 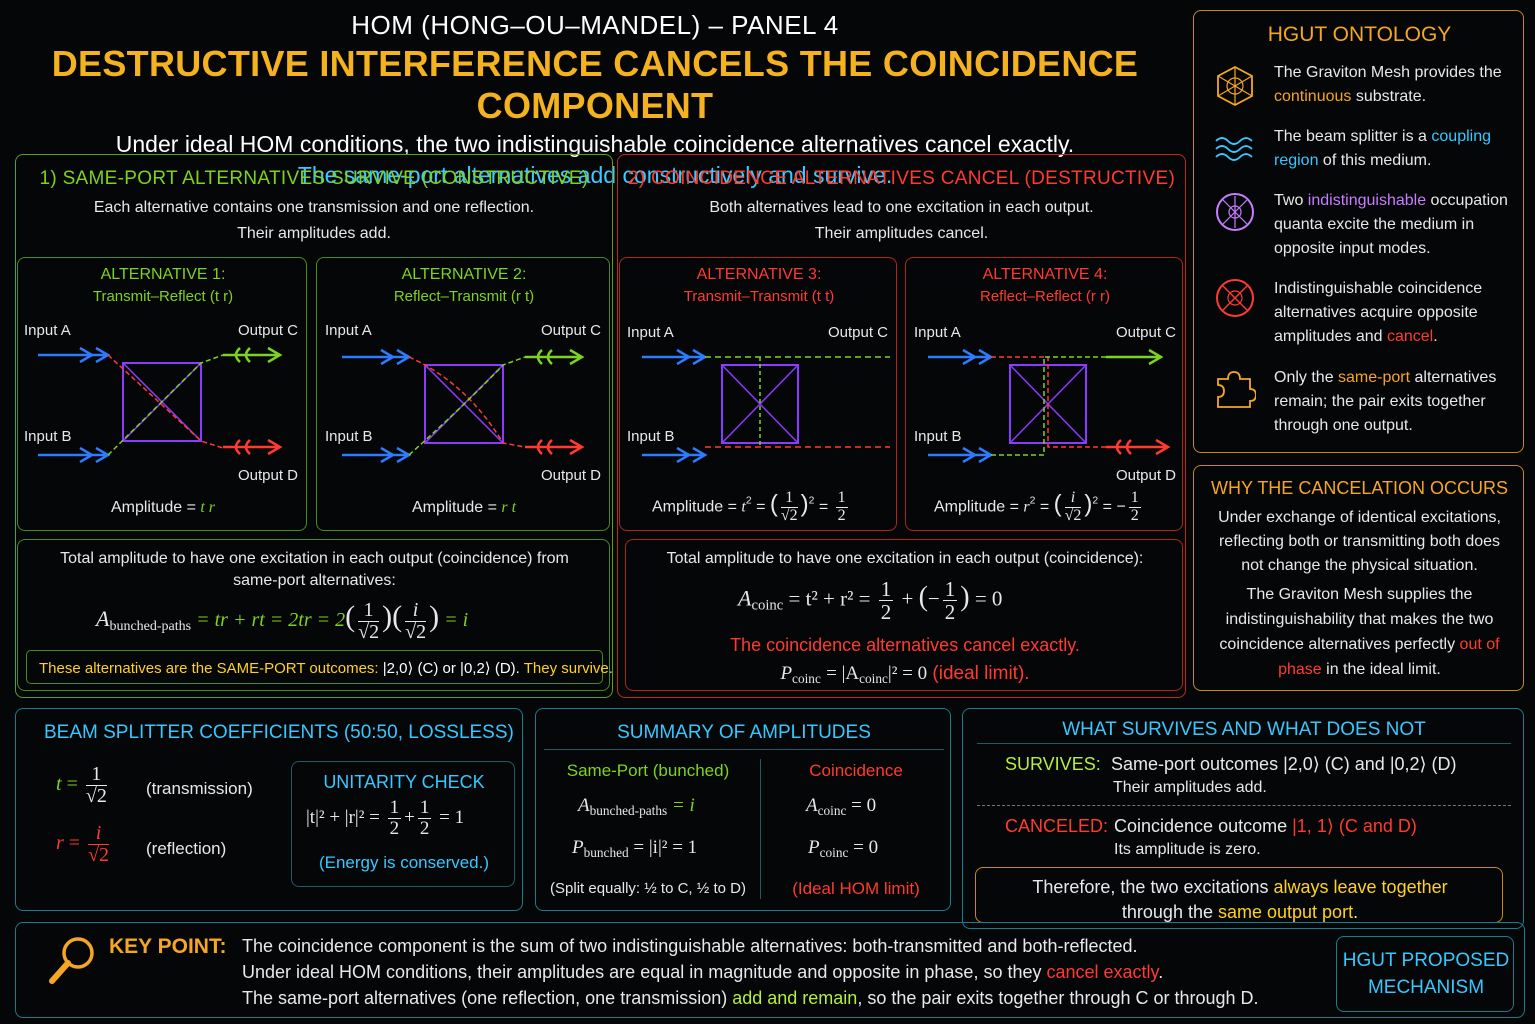 What do you see at coordinates (1410, 336) in the screenshot?
I see `highlight: cancel` at bounding box center [1410, 336].